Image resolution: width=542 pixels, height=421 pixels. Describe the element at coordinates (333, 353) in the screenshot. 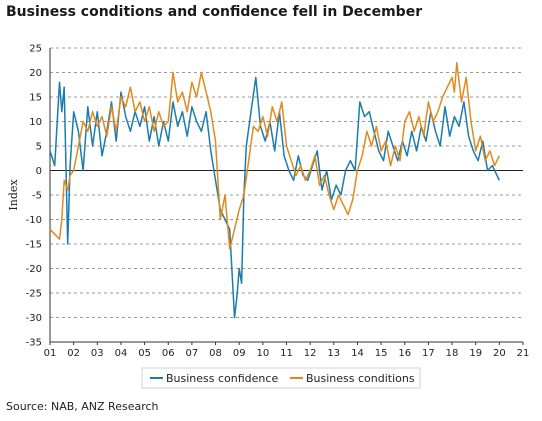

I see `x-tick-label: 13` at that location.